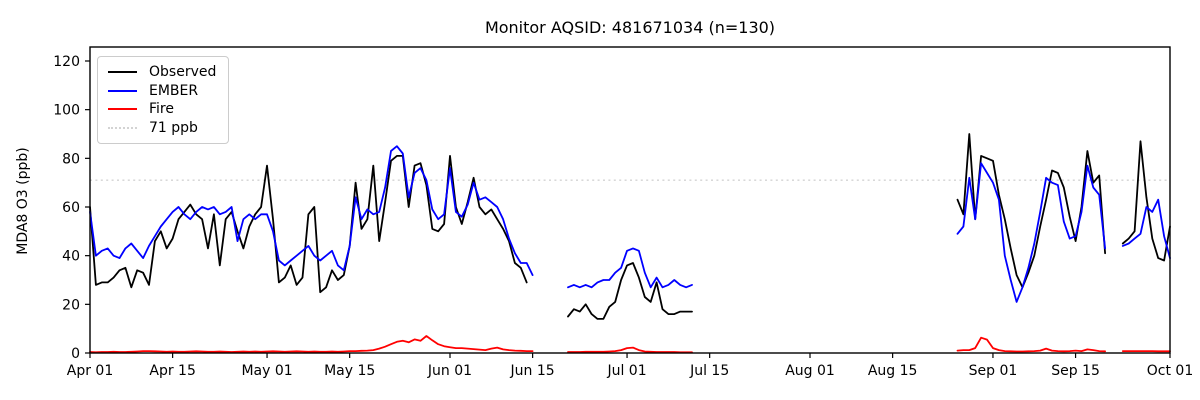 The image size is (1200, 400). I want to click on y-tick-label: 20, so click(71, 305).